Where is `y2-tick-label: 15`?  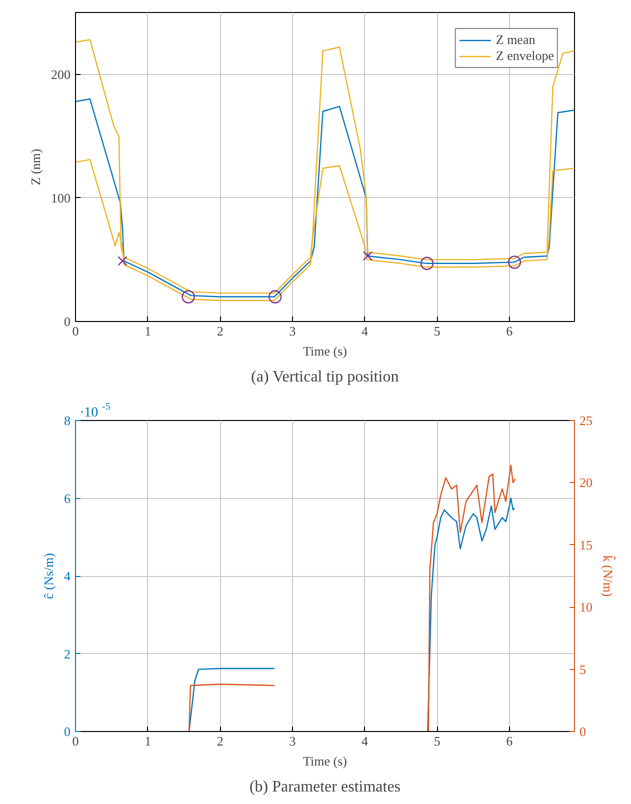 y2-tick-label: 15 is located at coordinates (586, 544).